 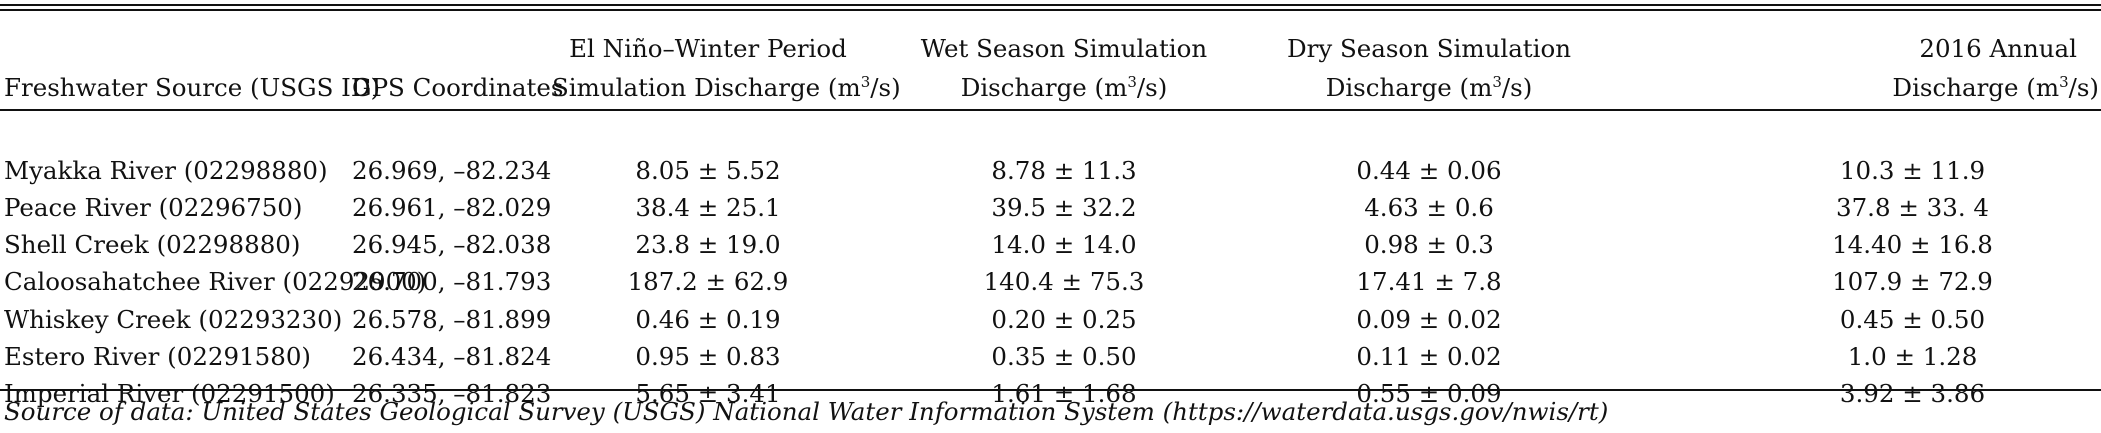 I want to click on header-2016-annual-discharge: 2016 Annual Discharge (m3/s), so click(x=1847, y=63).